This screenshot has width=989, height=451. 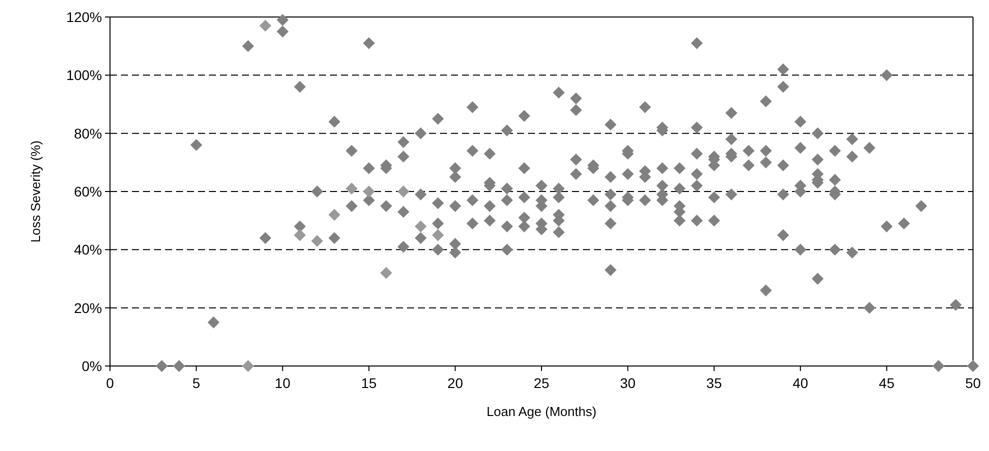 What do you see at coordinates (973, 383) in the screenshot?
I see `x-tick-label: 50` at bounding box center [973, 383].